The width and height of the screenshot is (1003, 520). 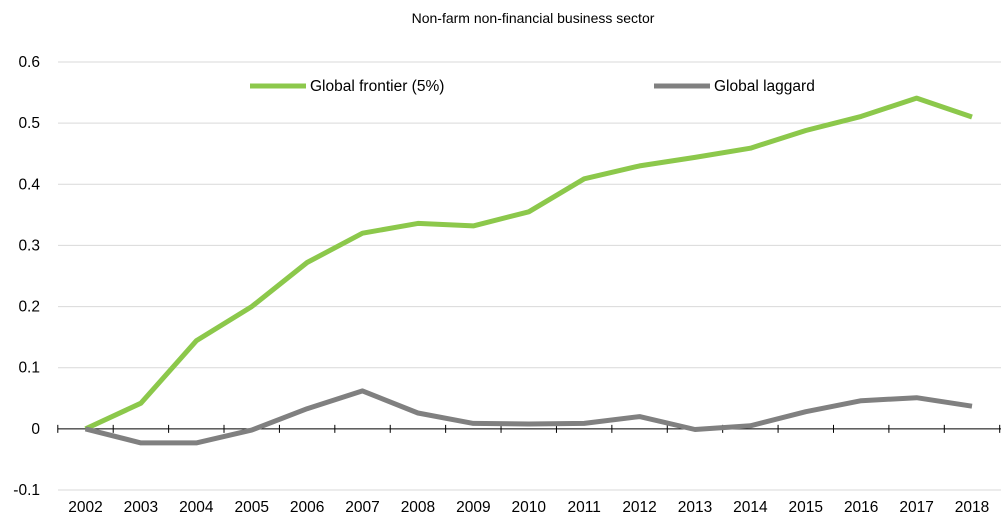 I want to click on x-tick-label: 2013, so click(x=695, y=507).